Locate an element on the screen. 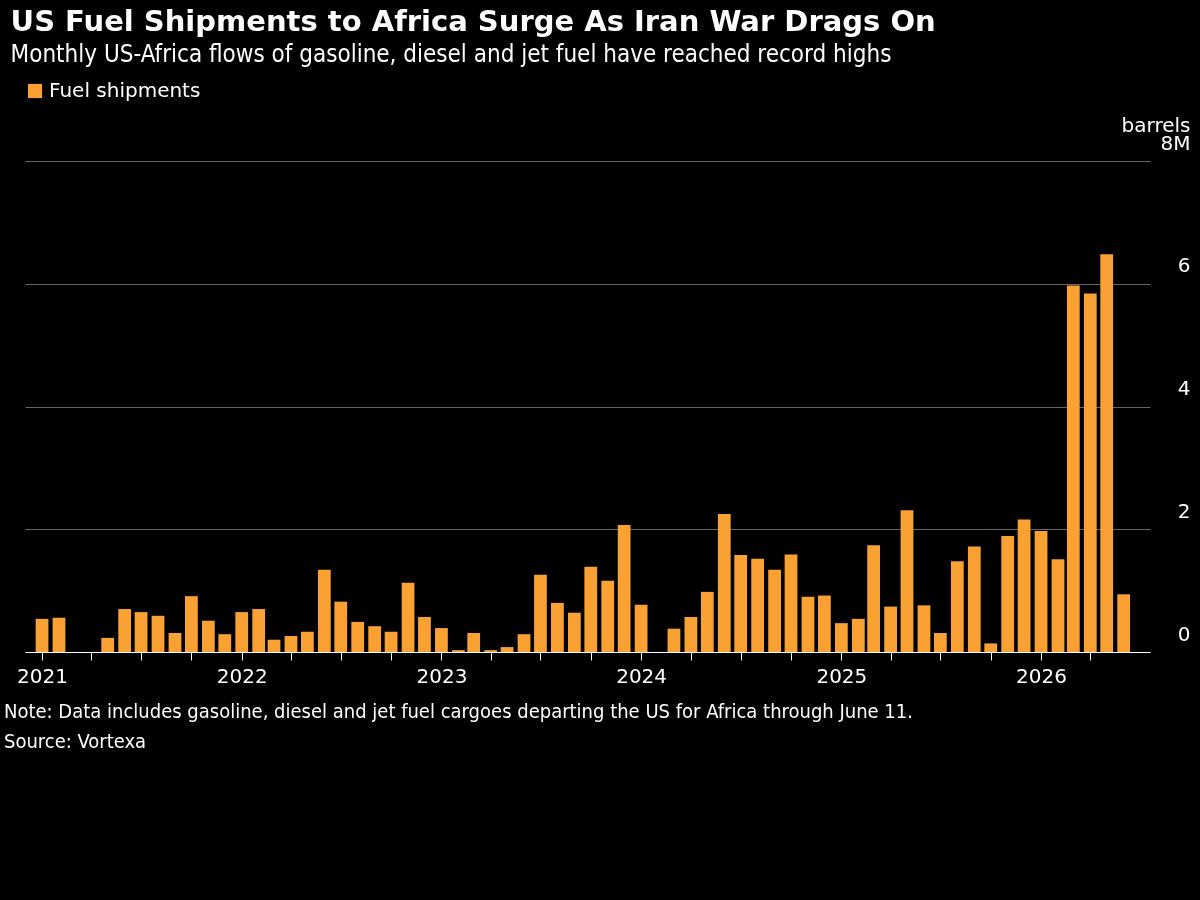  source-note: Source: Vortexa is located at coordinates (76, 741).